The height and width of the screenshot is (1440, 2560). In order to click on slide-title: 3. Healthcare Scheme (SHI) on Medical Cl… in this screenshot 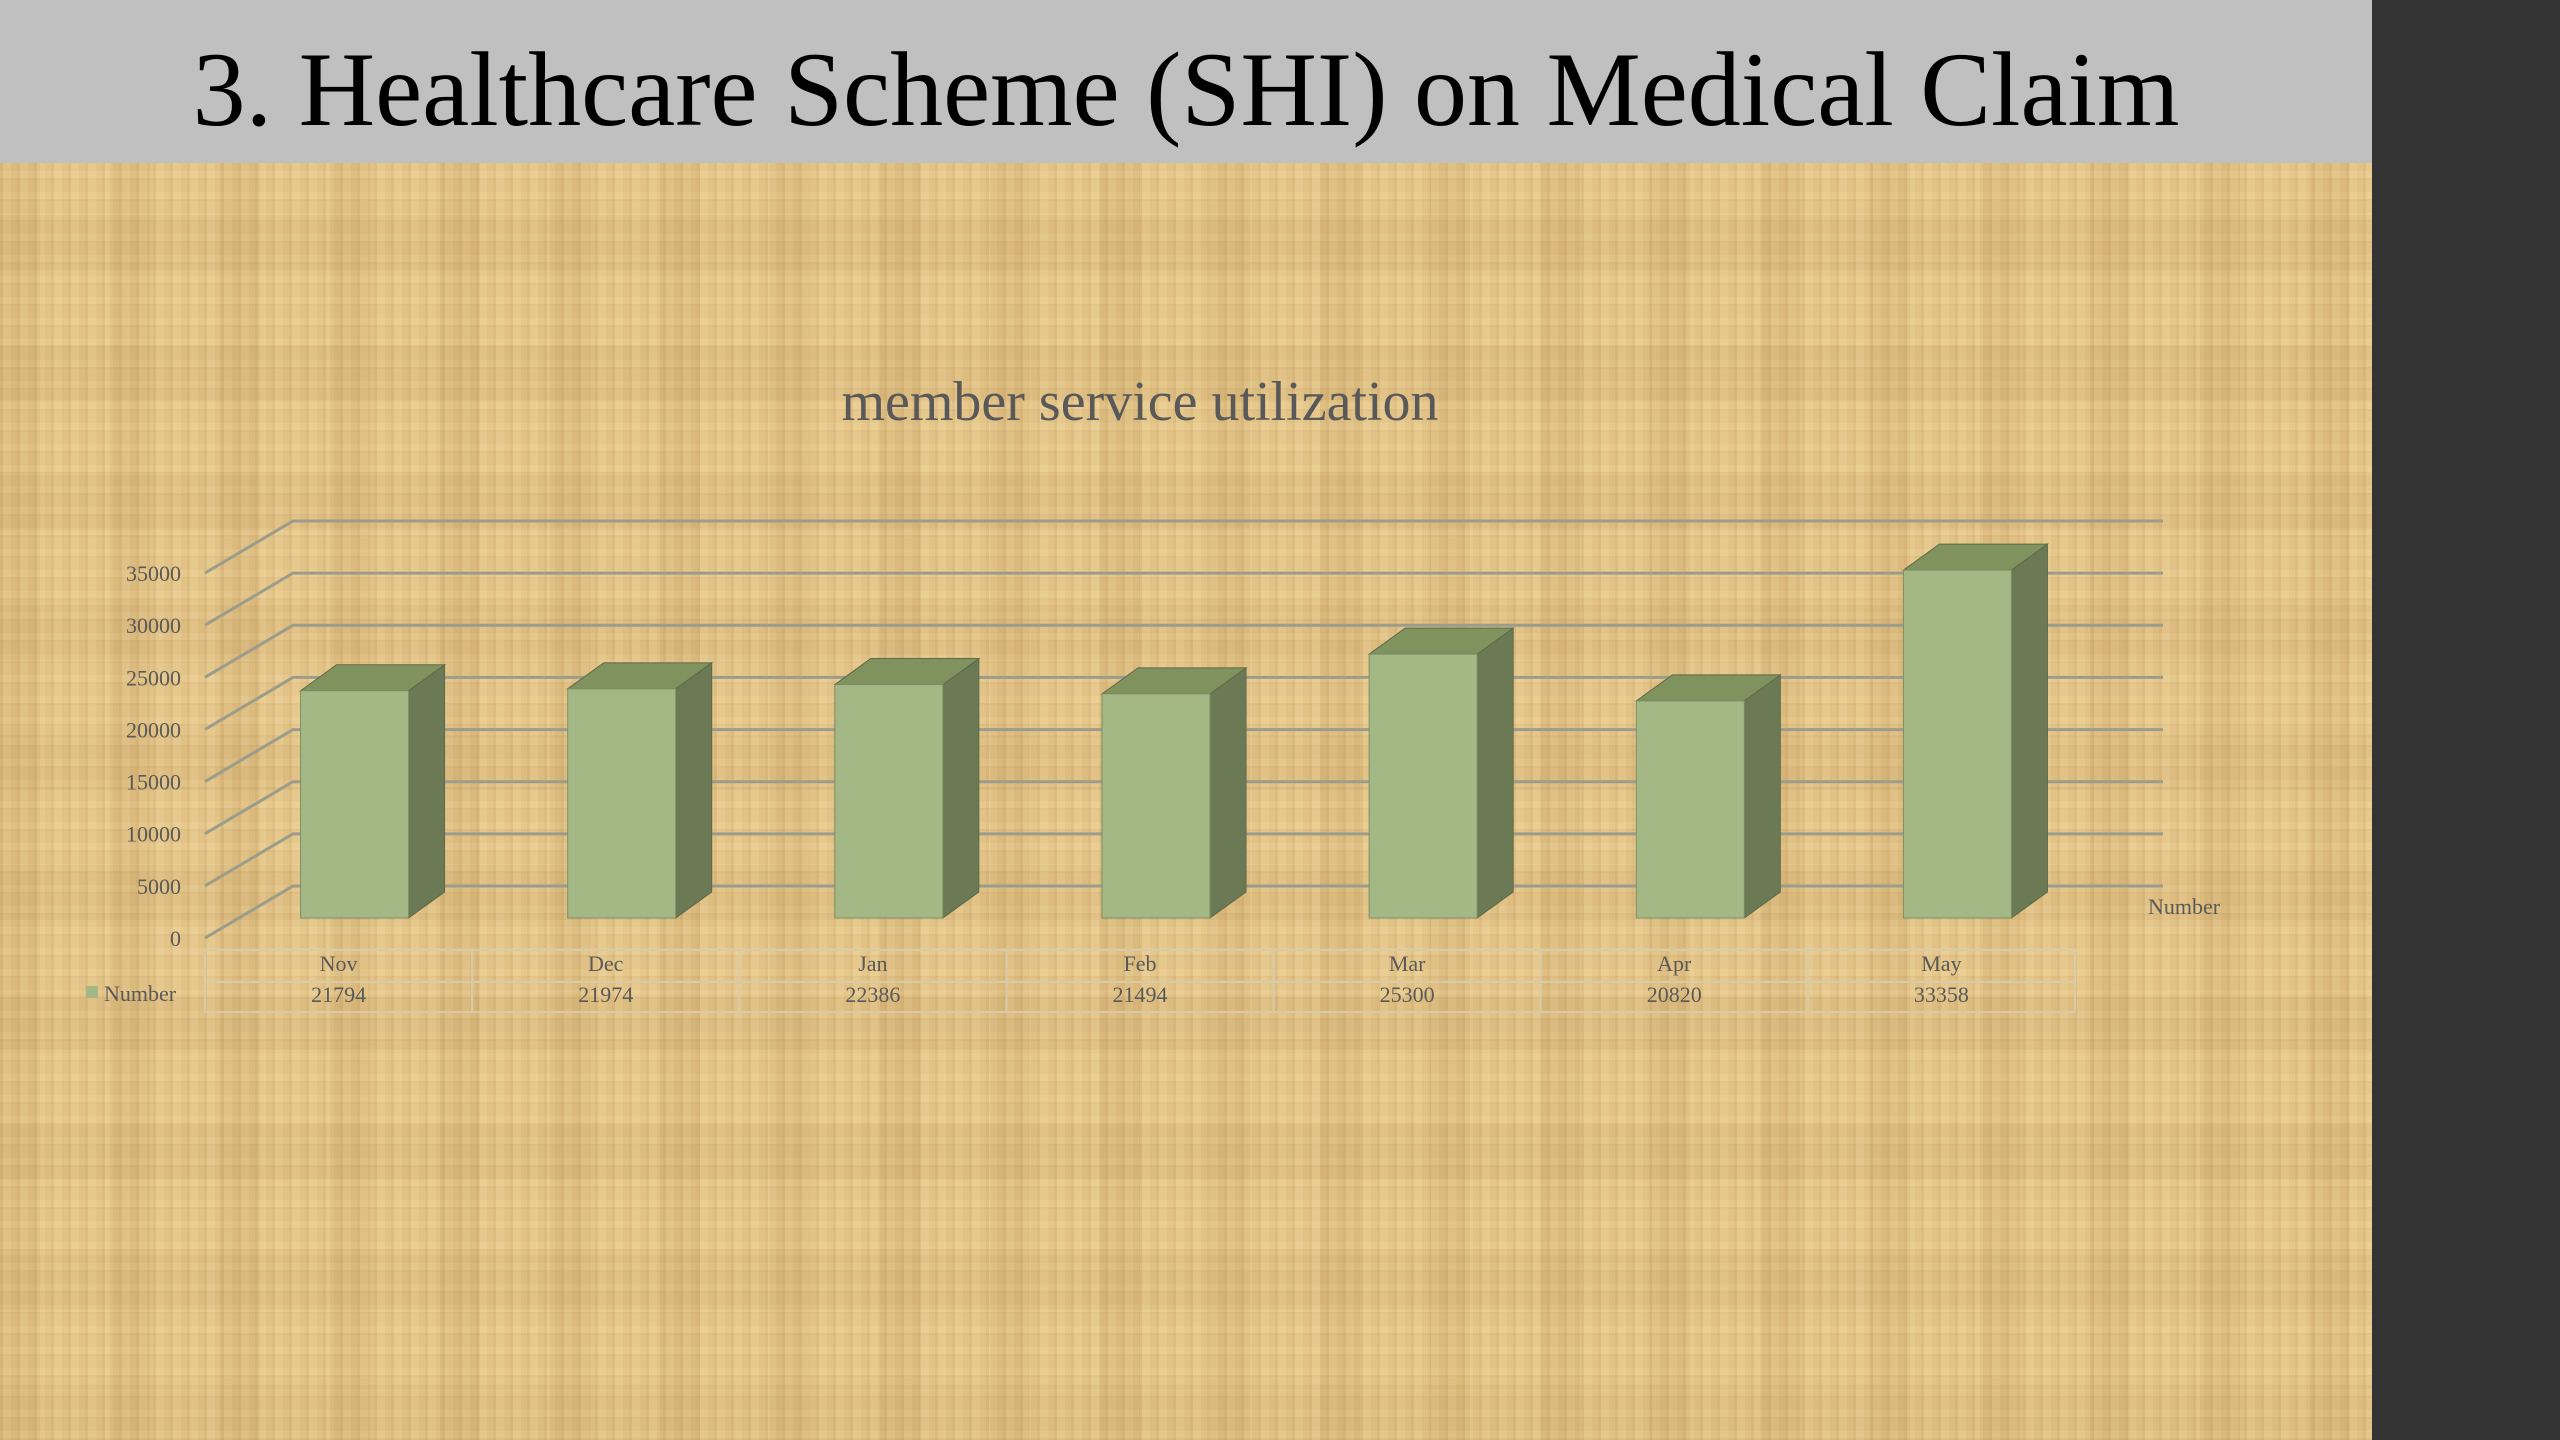, I will do `click(1186, 89)`.